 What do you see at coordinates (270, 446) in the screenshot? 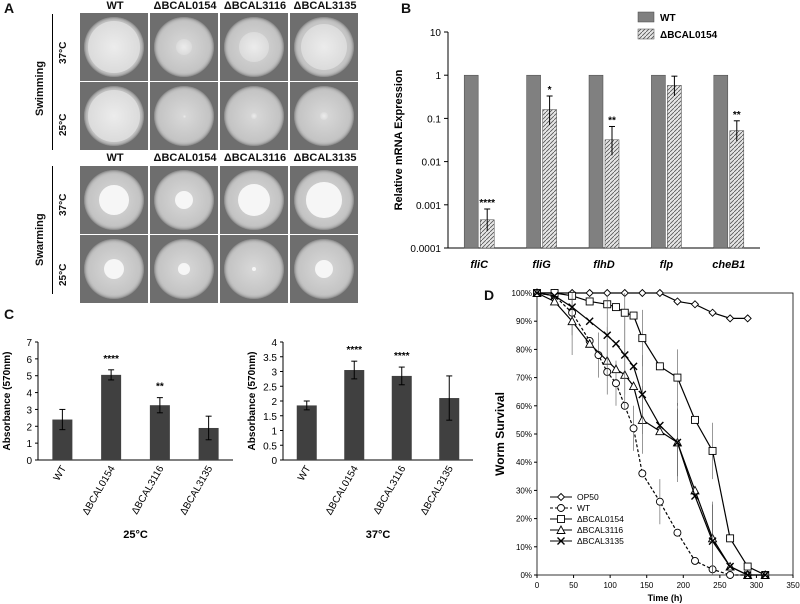
I see `y-tick-label: 0.5` at bounding box center [270, 446].